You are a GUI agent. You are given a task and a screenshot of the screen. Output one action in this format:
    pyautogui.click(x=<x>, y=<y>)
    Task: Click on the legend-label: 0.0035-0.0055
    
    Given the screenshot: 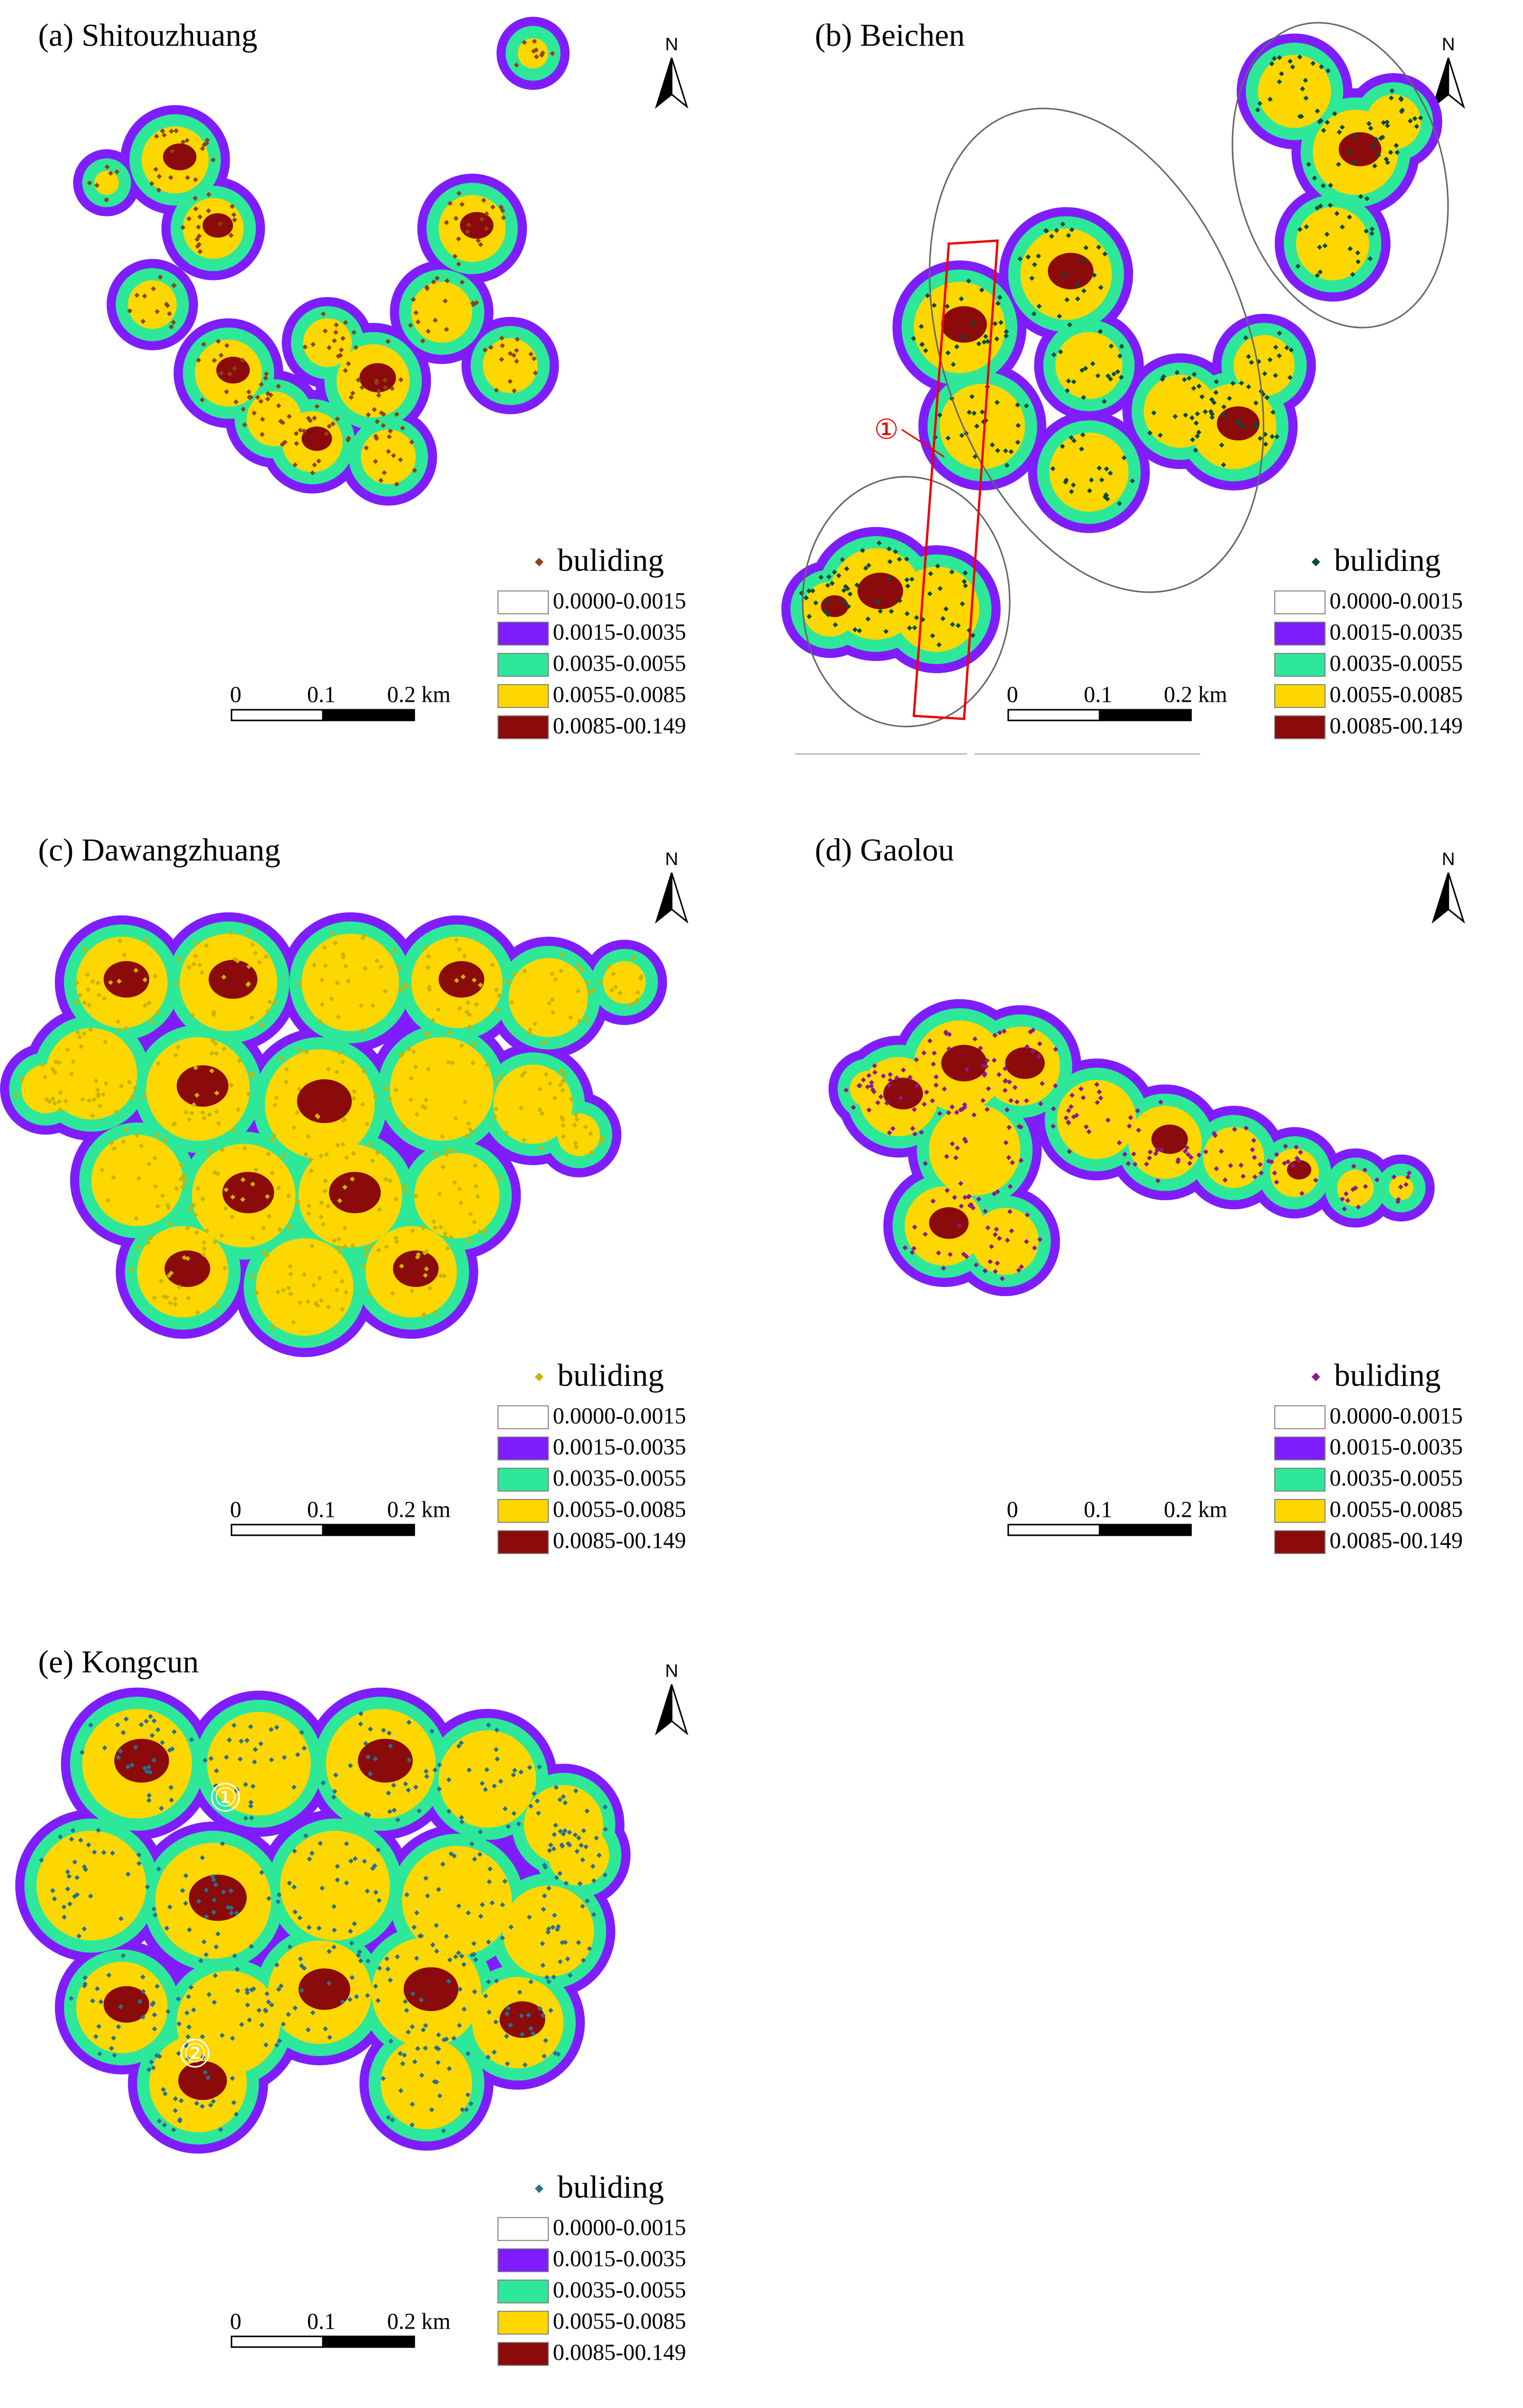 What is the action you would take?
    pyautogui.click(x=619, y=2291)
    